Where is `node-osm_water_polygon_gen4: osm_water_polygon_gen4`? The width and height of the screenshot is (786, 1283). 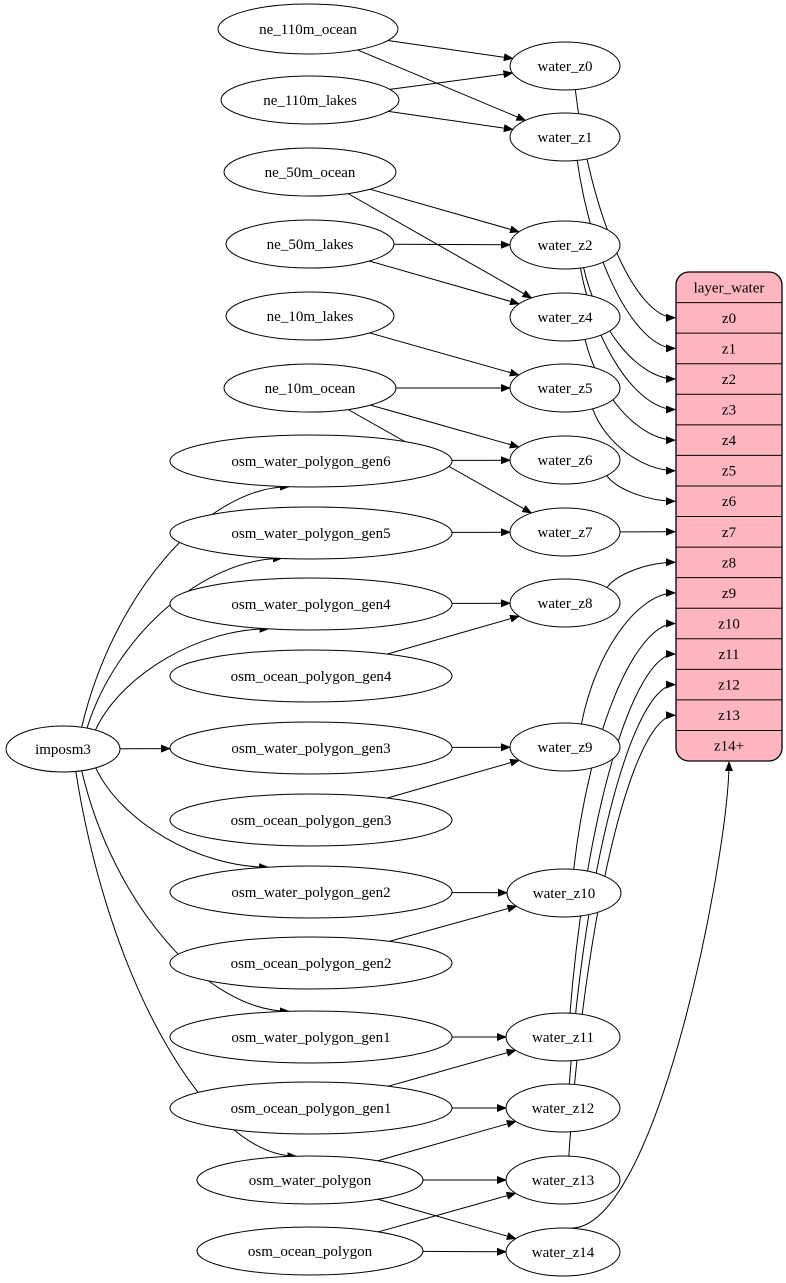
node-osm_water_polygon_gen4: osm_water_polygon_gen4 is located at coordinates (311, 604).